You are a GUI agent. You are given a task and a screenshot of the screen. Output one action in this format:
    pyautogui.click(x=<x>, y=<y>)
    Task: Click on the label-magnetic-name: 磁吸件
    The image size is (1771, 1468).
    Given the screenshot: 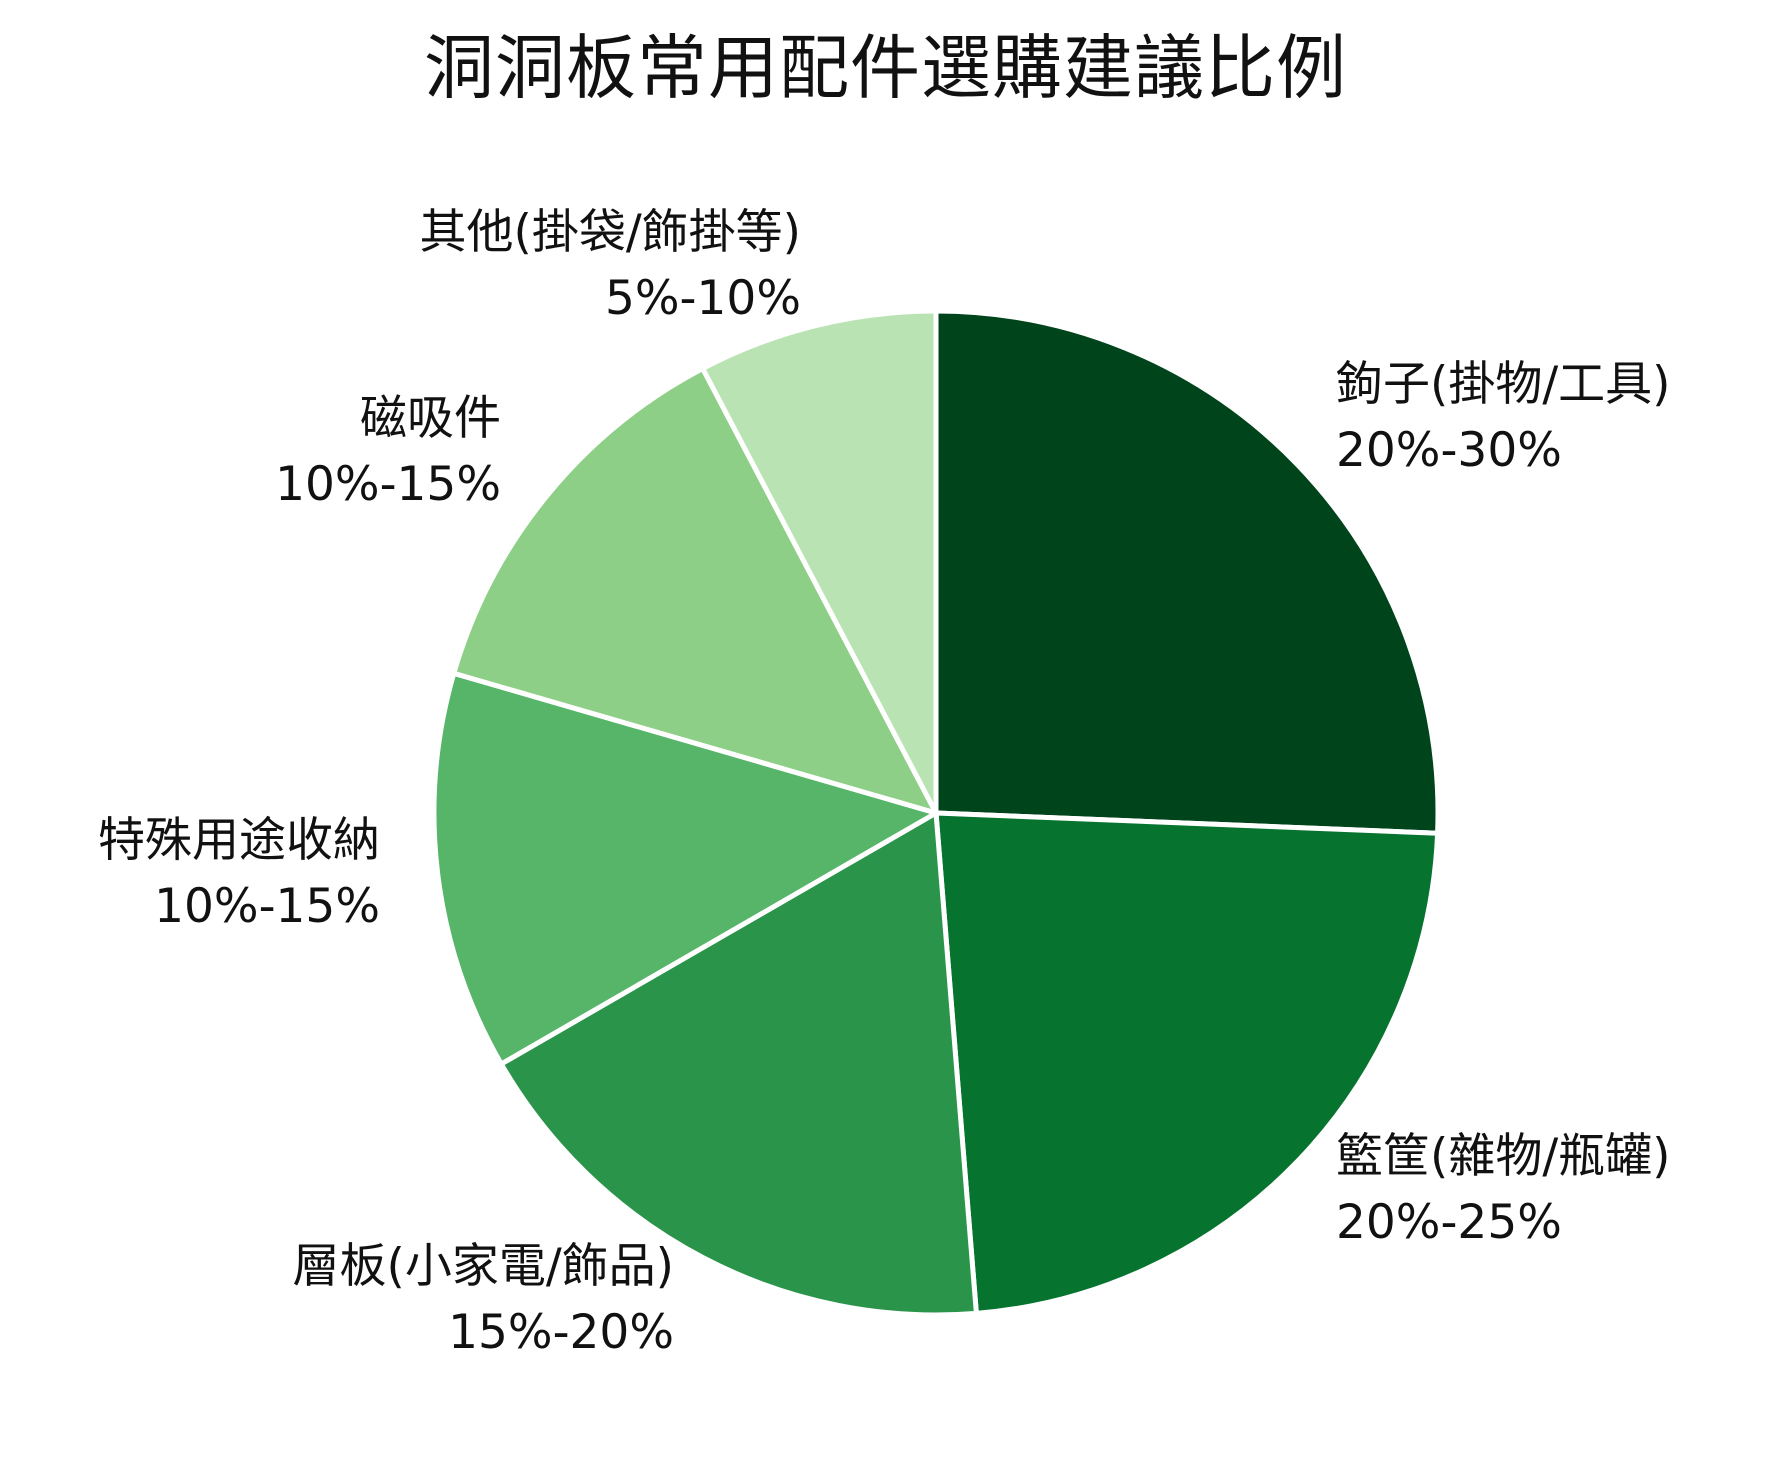 What is the action you would take?
    pyautogui.click(x=430, y=418)
    